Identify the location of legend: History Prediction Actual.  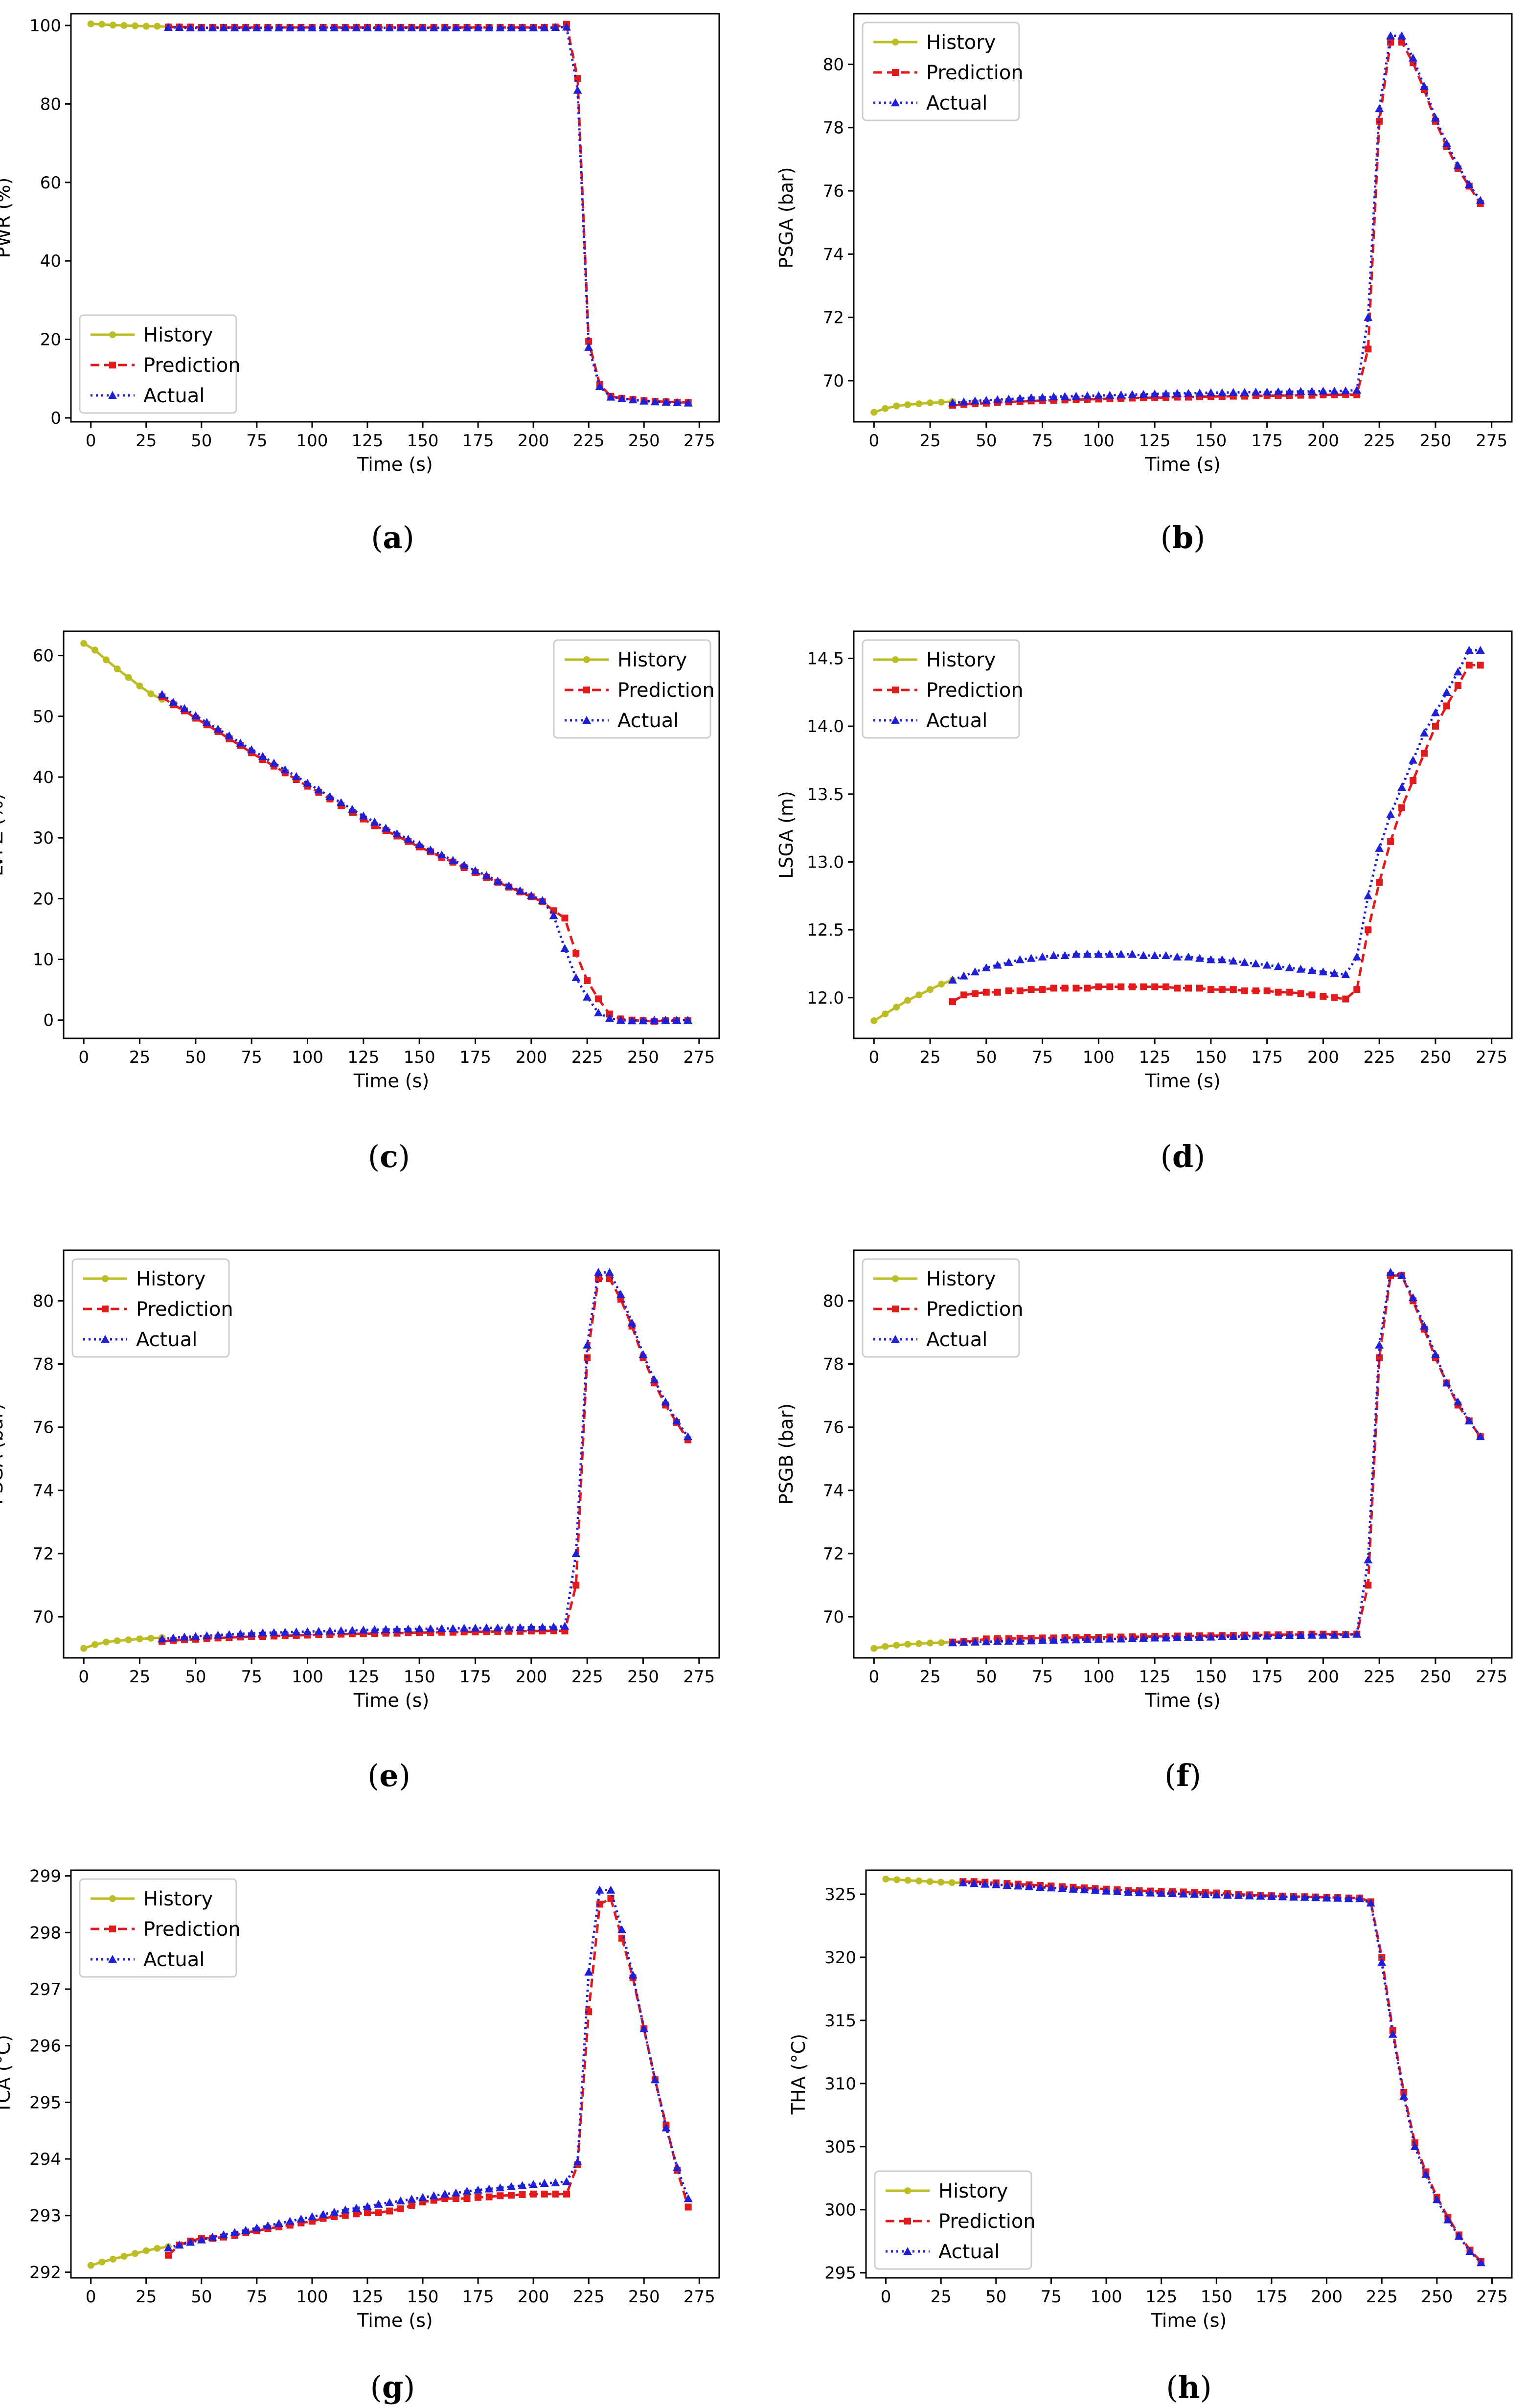
(152, 1308).